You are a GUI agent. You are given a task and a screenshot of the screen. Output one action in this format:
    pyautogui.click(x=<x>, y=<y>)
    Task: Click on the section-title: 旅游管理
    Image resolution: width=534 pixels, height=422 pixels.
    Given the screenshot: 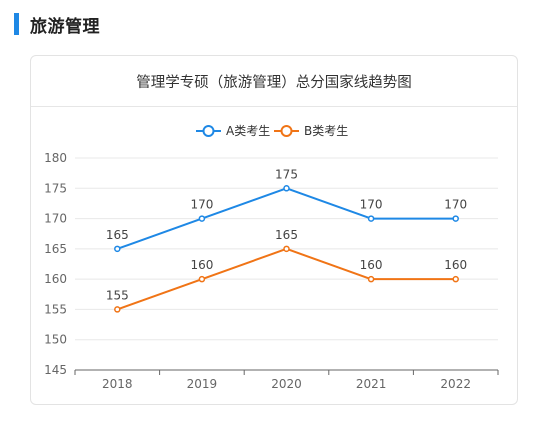 What is the action you would take?
    pyautogui.click(x=65, y=26)
    